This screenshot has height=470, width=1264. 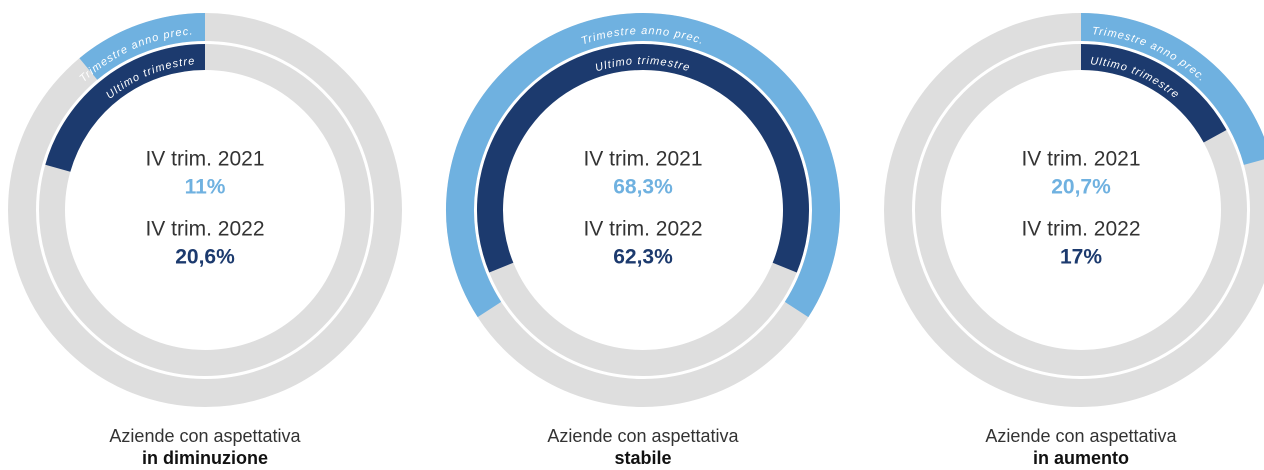 What do you see at coordinates (1081, 458) in the screenshot?
I see `subcaption: in aumento` at bounding box center [1081, 458].